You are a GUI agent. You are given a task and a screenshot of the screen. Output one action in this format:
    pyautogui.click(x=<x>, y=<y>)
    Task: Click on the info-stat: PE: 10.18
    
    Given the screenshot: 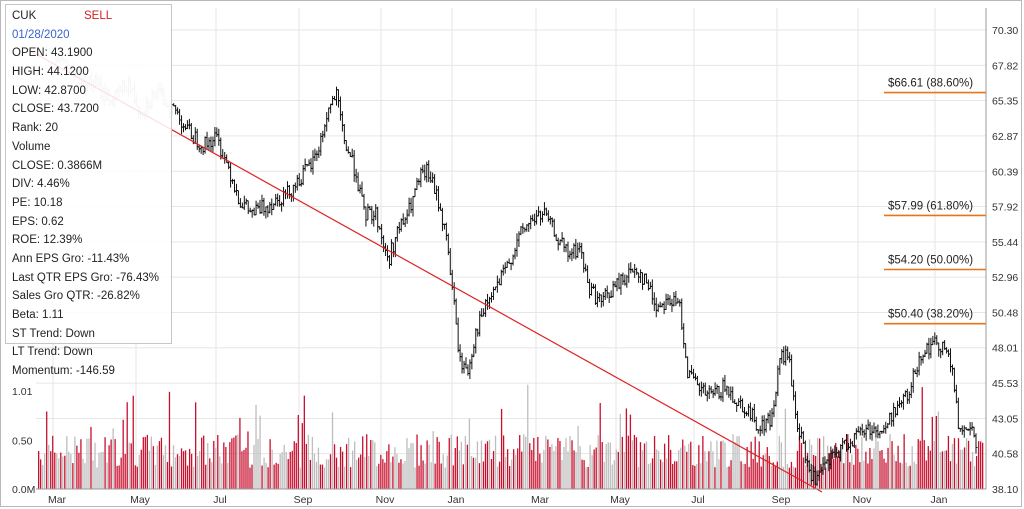 What is the action you would take?
    pyautogui.click(x=37, y=202)
    